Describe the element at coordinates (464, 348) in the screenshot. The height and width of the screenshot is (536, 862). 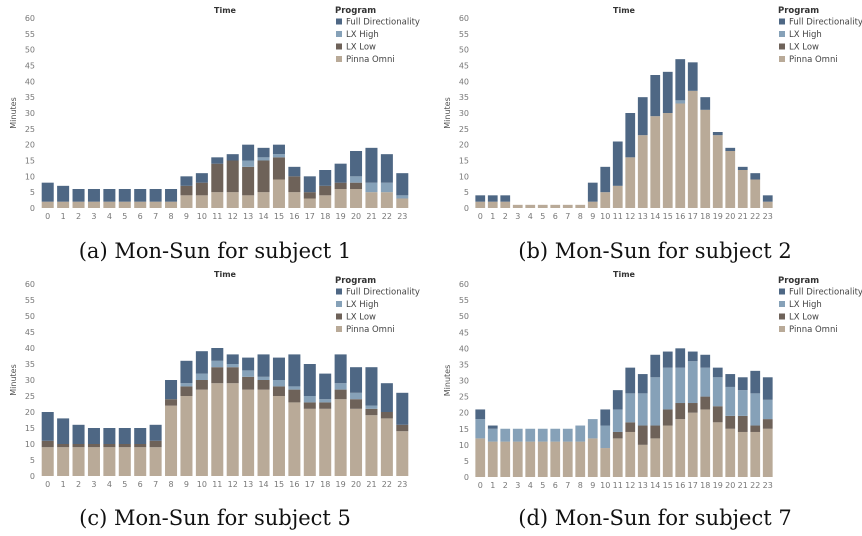
I see `y-tick-label: 40` at that location.